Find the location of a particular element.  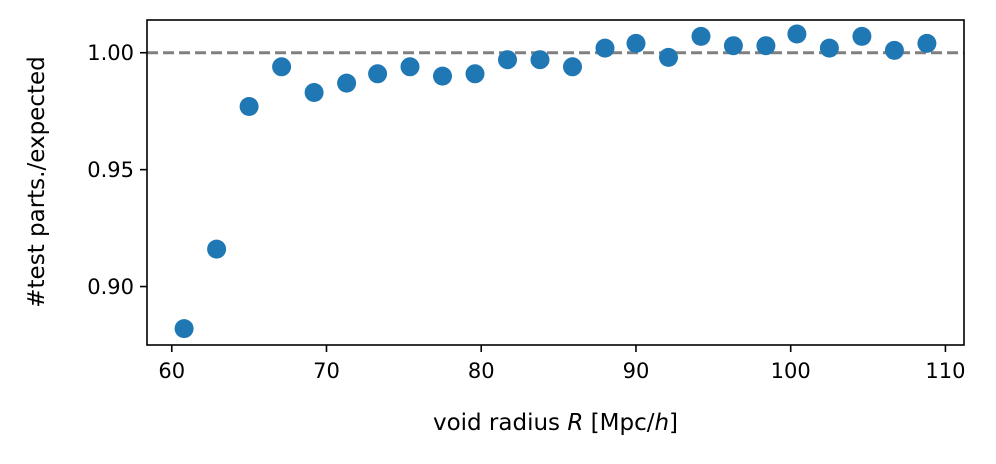

x-axis: 60 70 80 90 100 110 is located at coordinates (561, 364).